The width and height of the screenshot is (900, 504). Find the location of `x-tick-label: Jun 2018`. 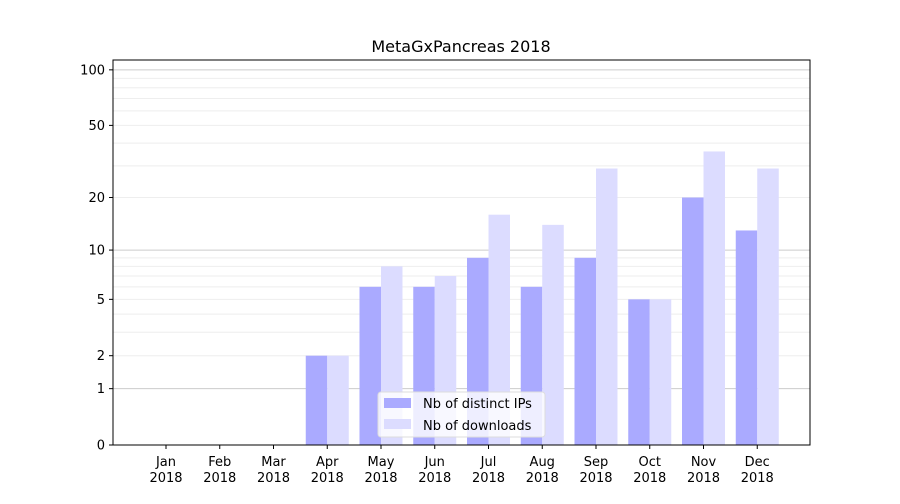

x-tick-label: Jun 2018 is located at coordinates (434, 470).